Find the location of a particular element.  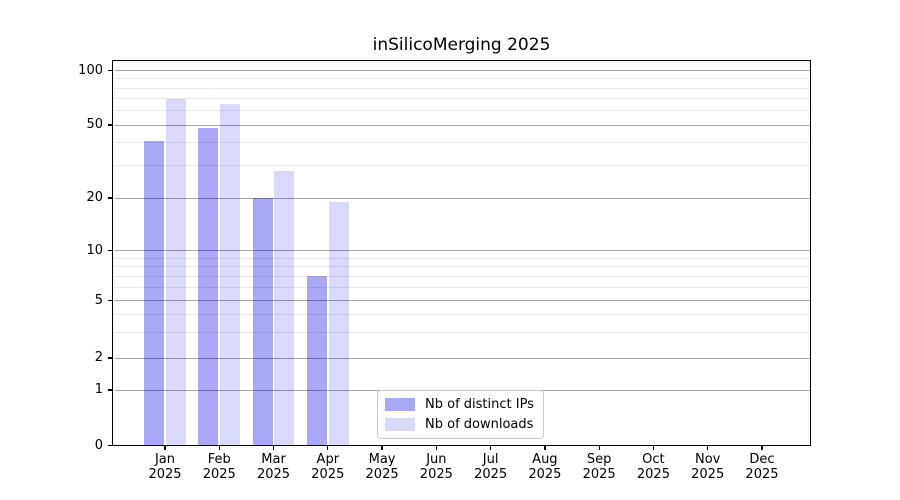

x-tick-month: Jul is located at coordinates (490, 459).